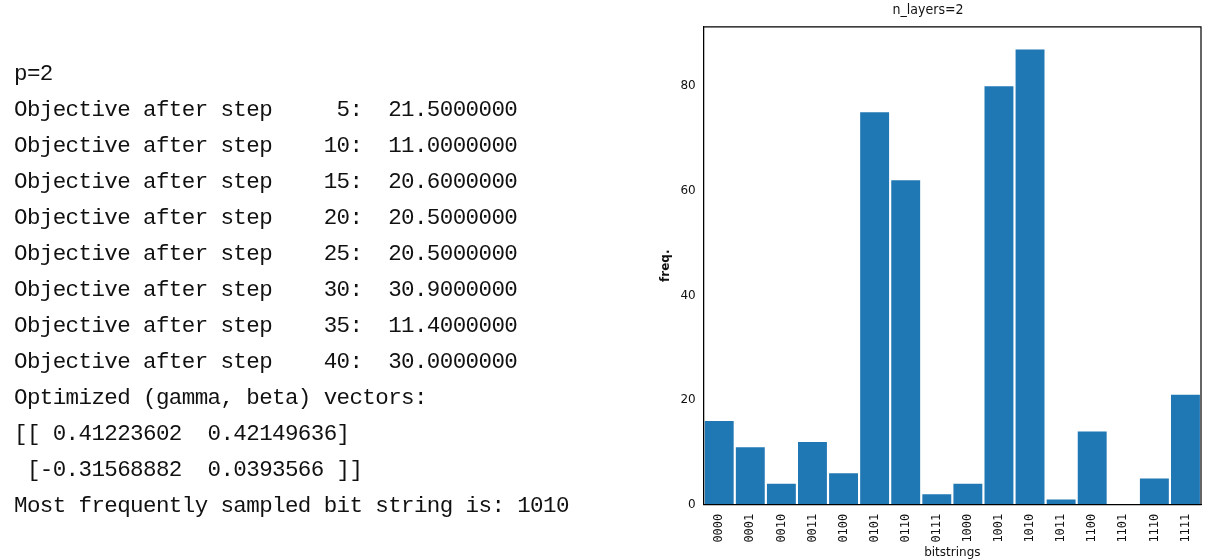 The image size is (1209, 560). What do you see at coordinates (266, 290) in the screenshot?
I see `text: Objective after step 30: 30.9000000` at bounding box center [266, 290].